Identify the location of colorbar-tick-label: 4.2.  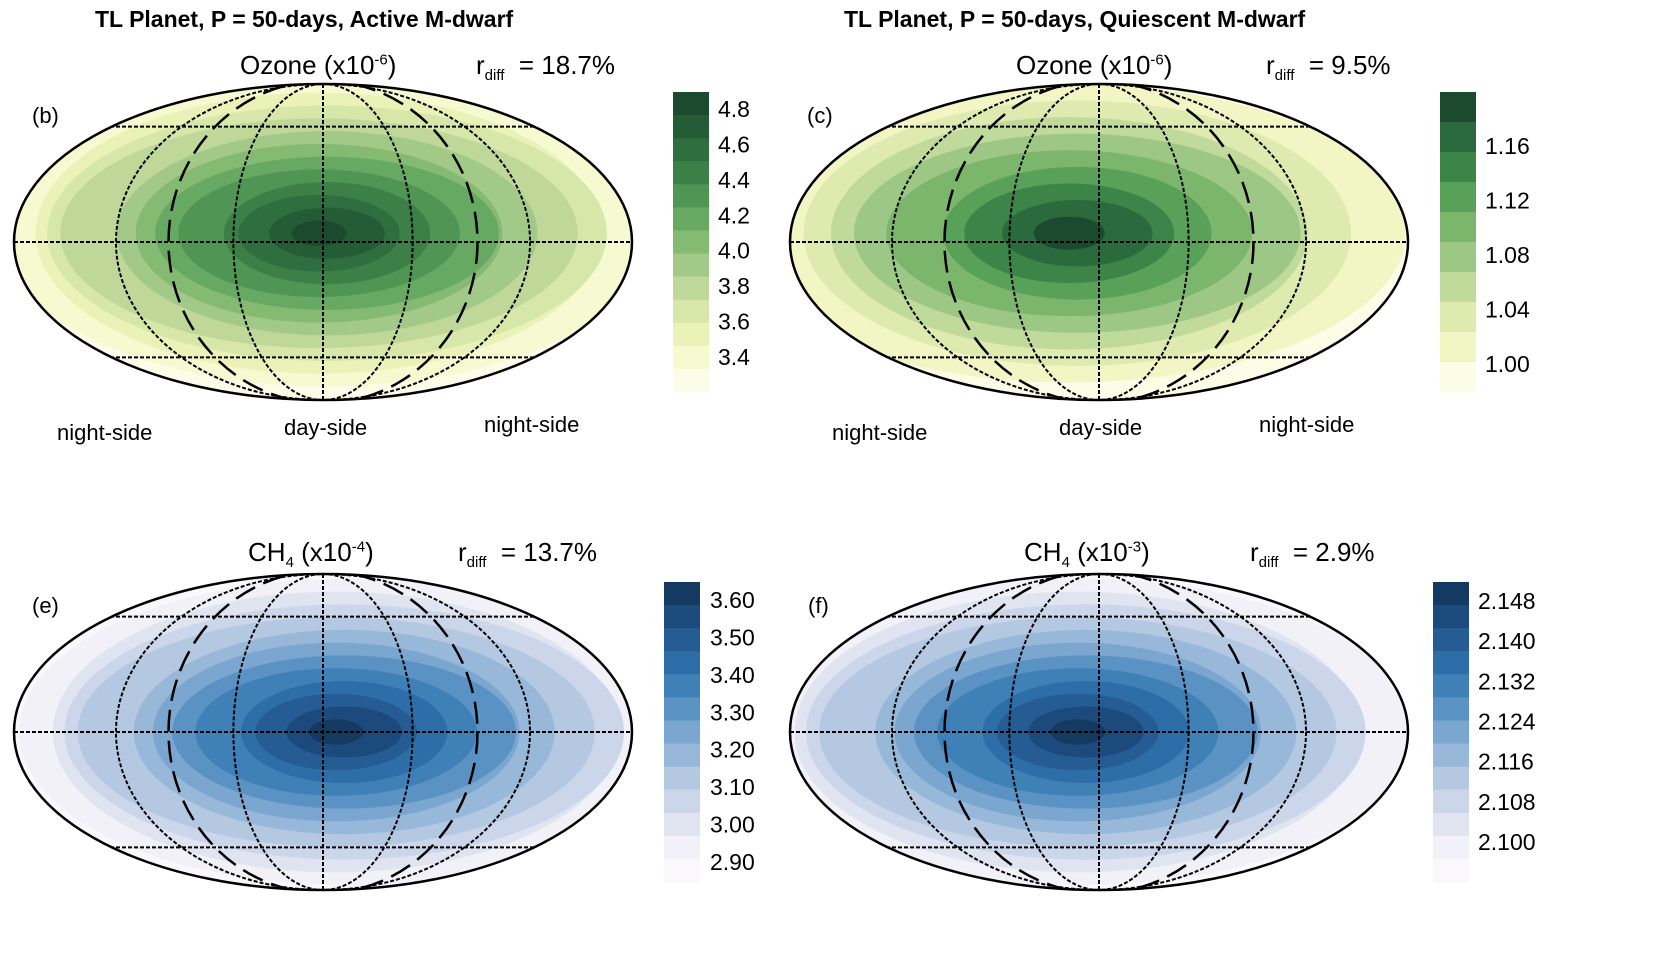
(734, 215).